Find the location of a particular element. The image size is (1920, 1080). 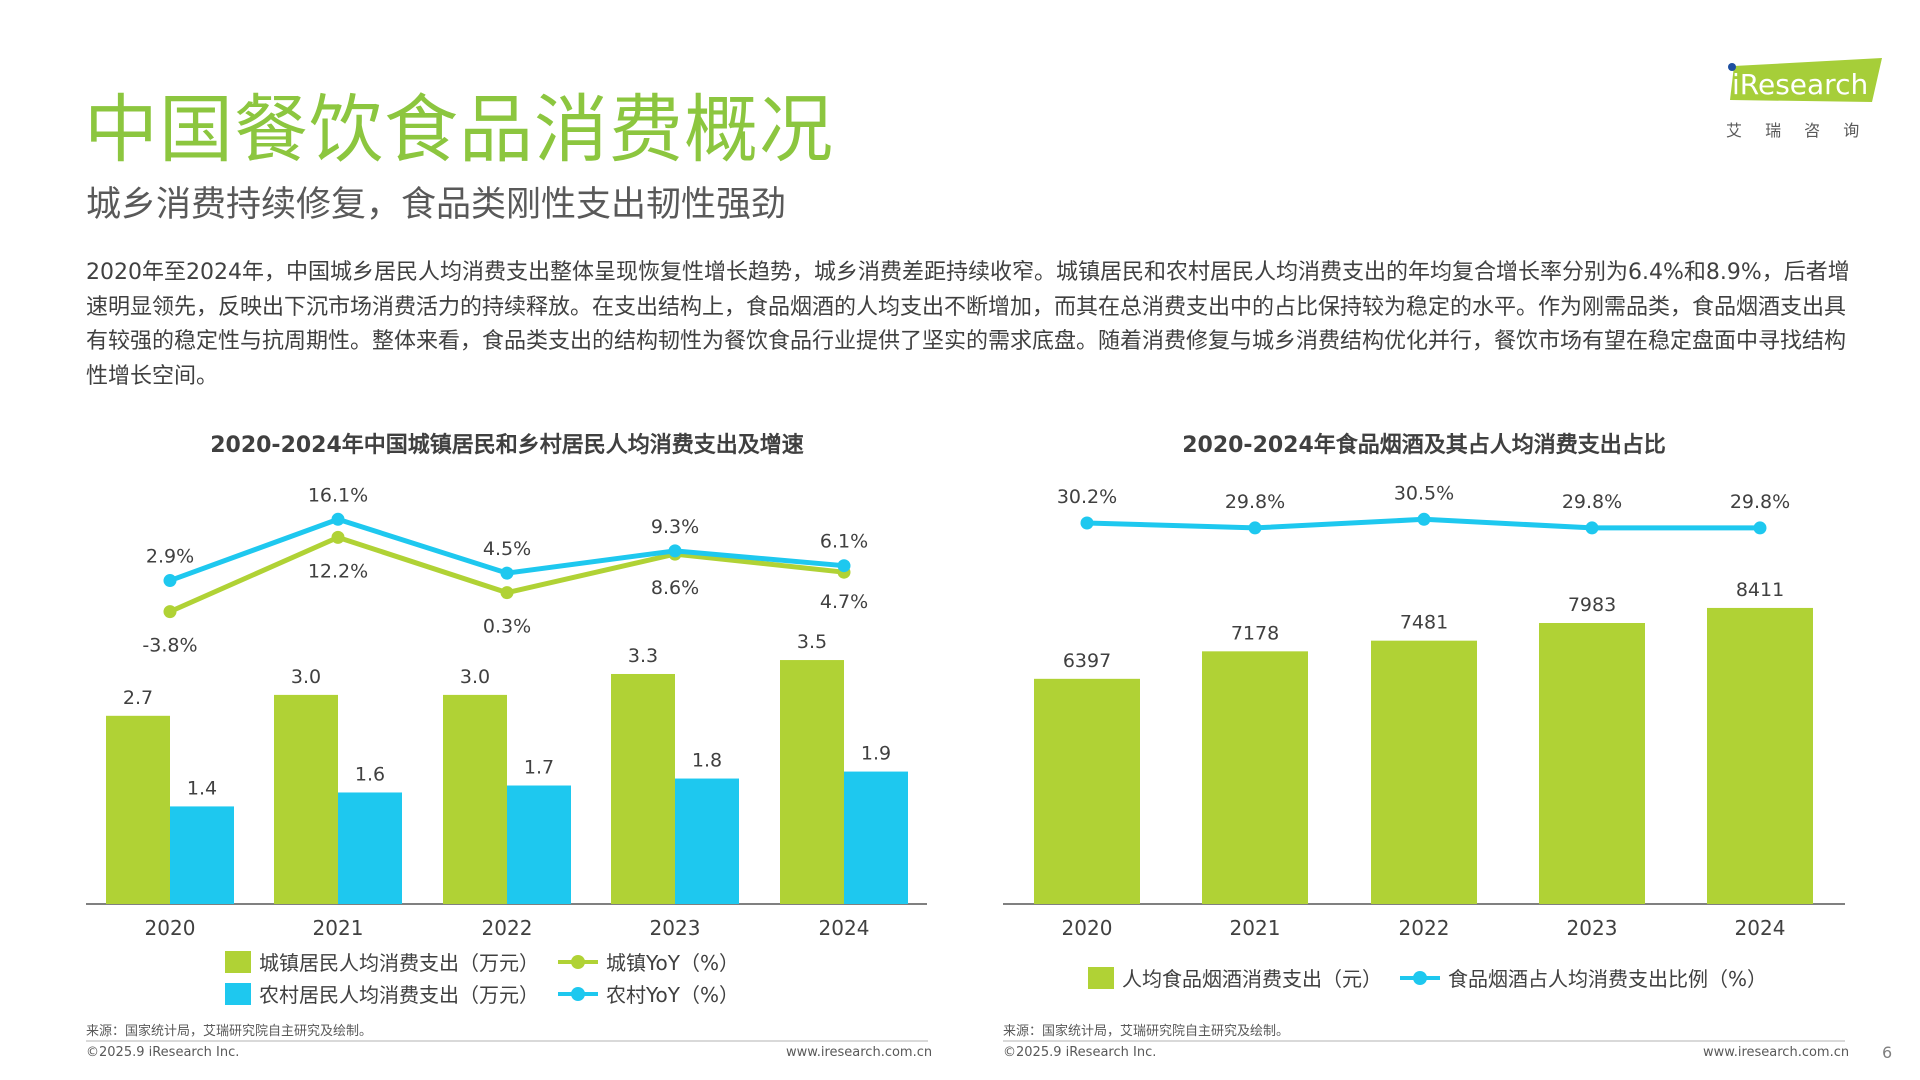

legend-urban-yoy: 城镇YoY（%） is located at coordinates (648, 961).